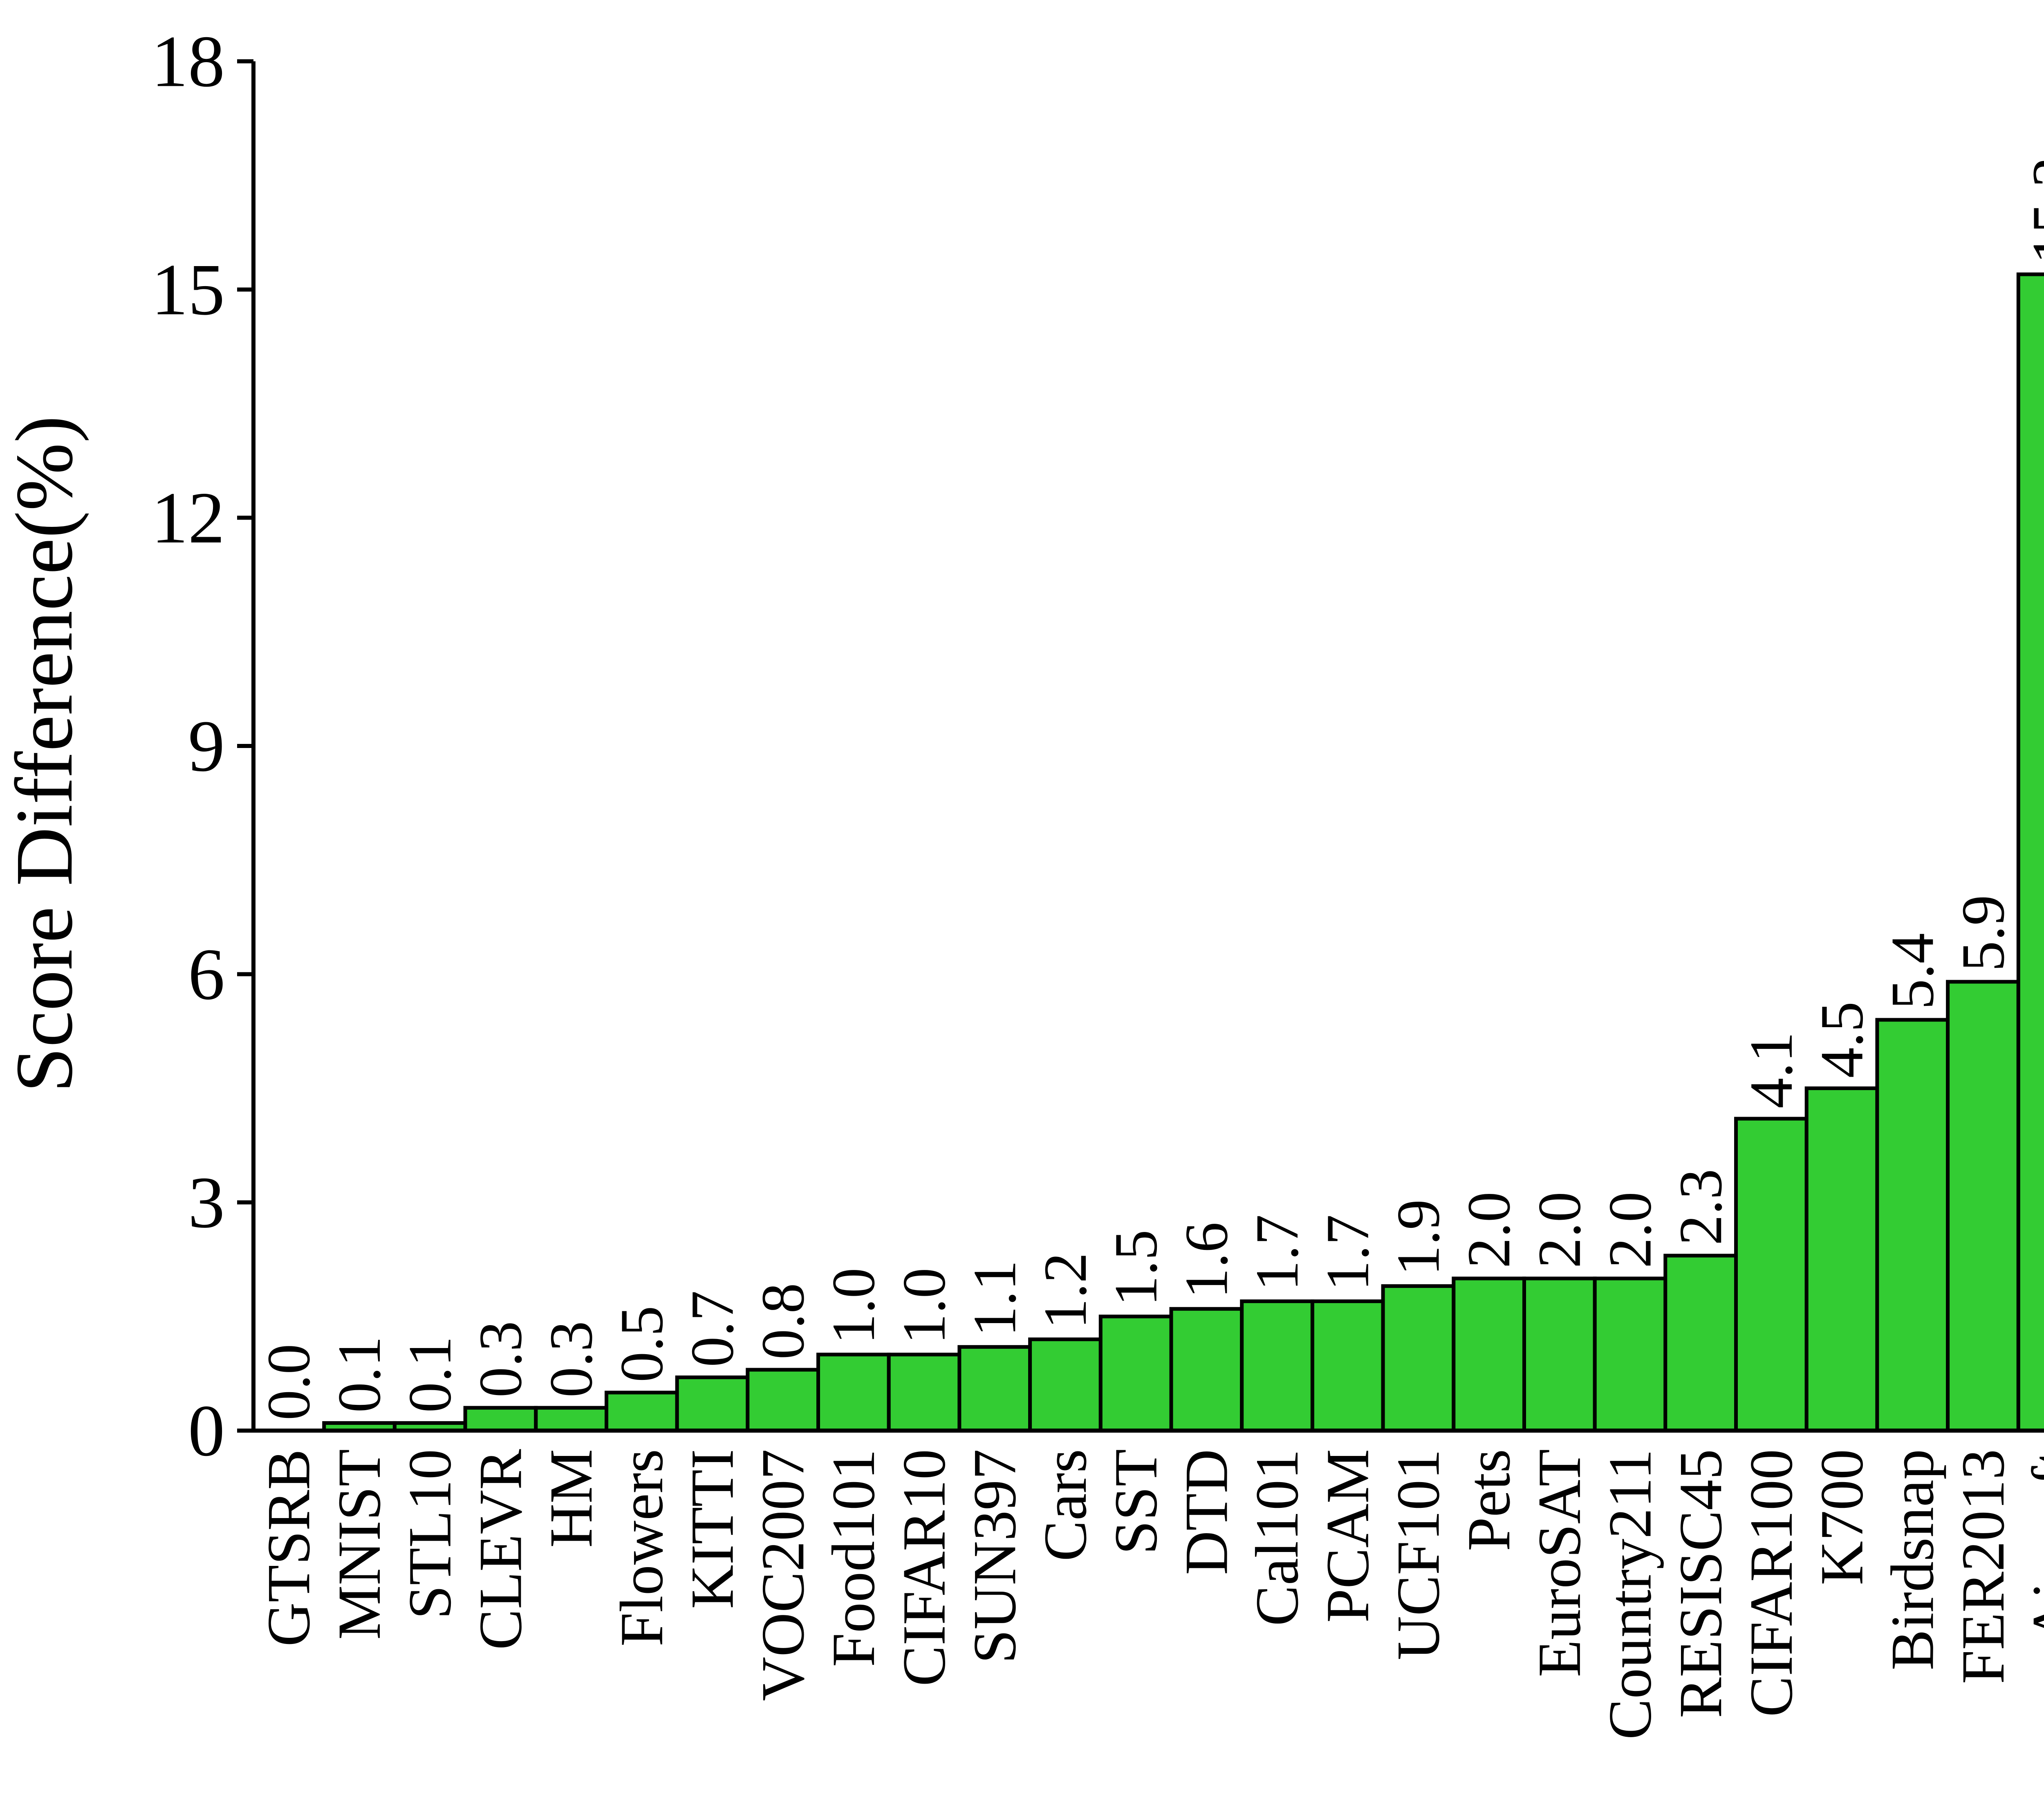 Image resolution: width=2044 pixels, height=1814 pixels. What do you see at coordinates (995, 1298) in the screenshot?
I see `value-label: 1.1` at bounding box center [995, 1298].